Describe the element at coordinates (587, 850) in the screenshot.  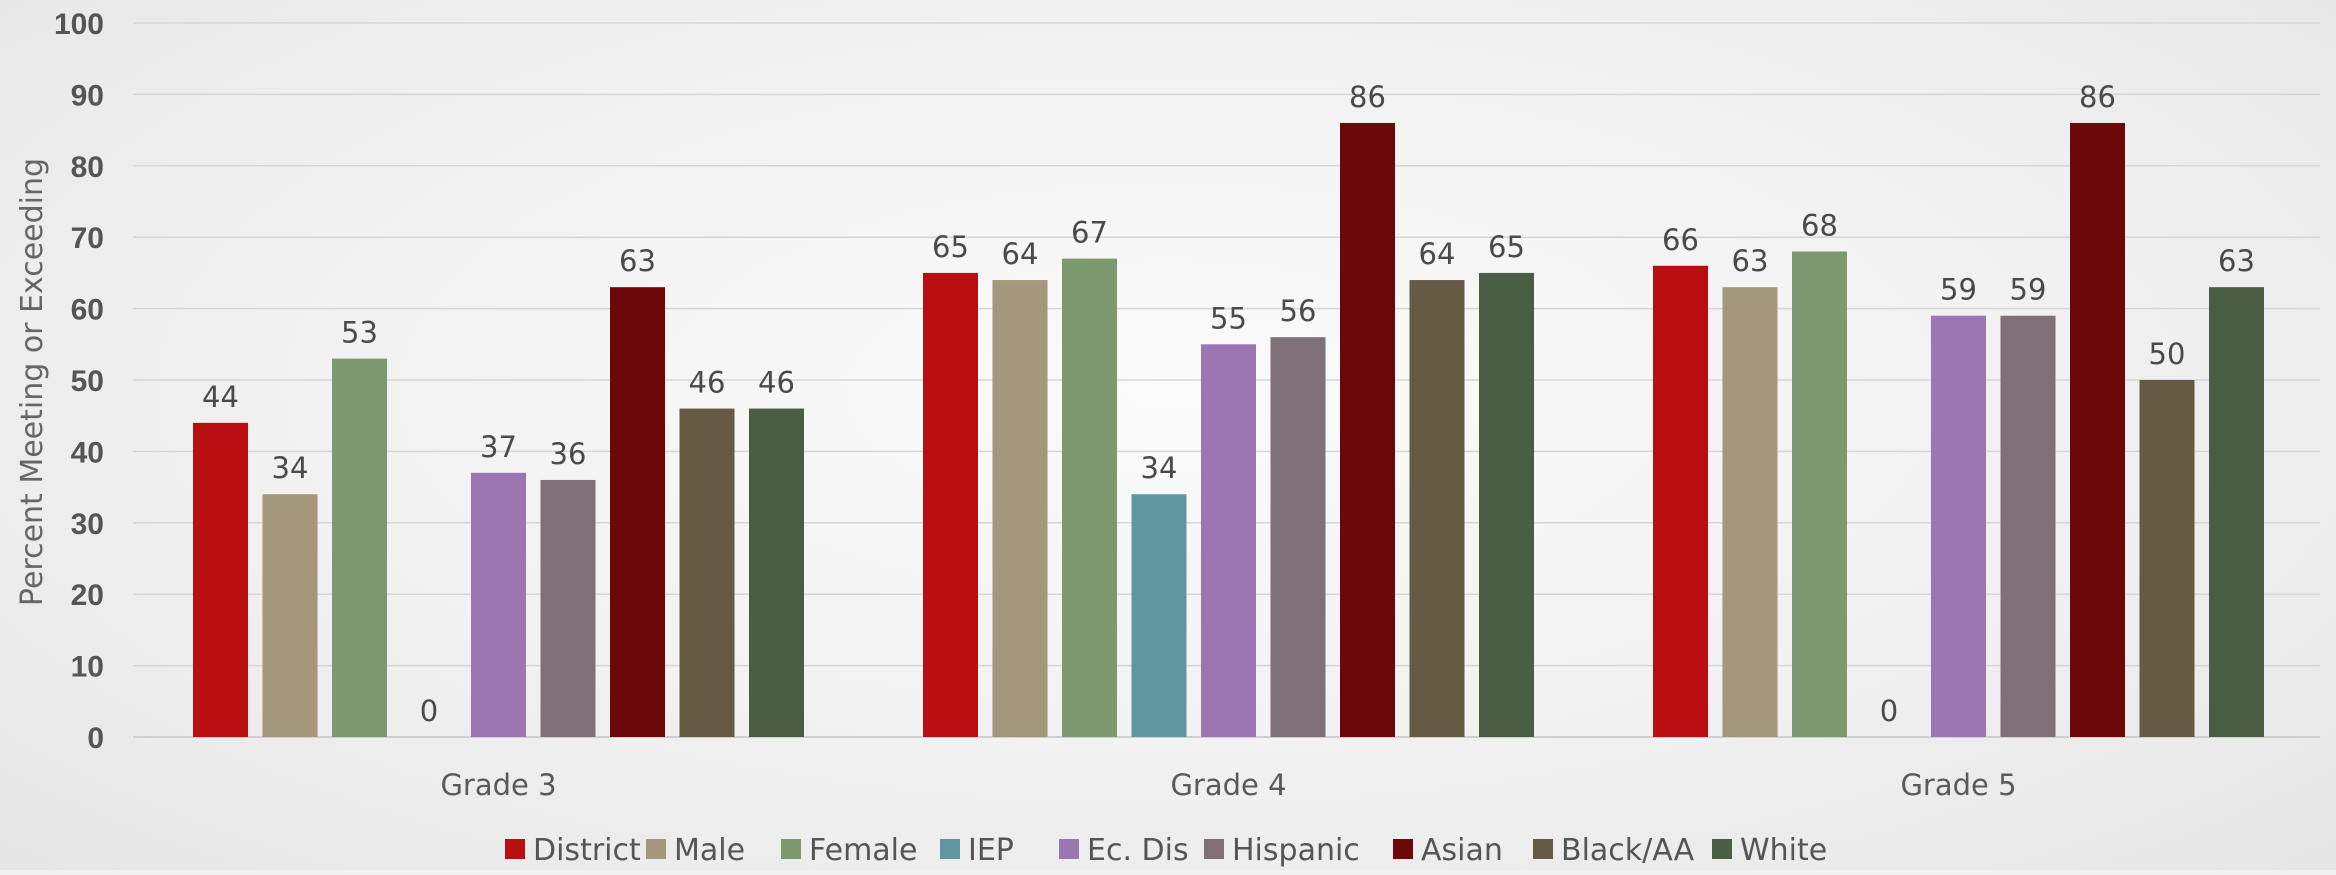
I see `legend-label: District` at that location.